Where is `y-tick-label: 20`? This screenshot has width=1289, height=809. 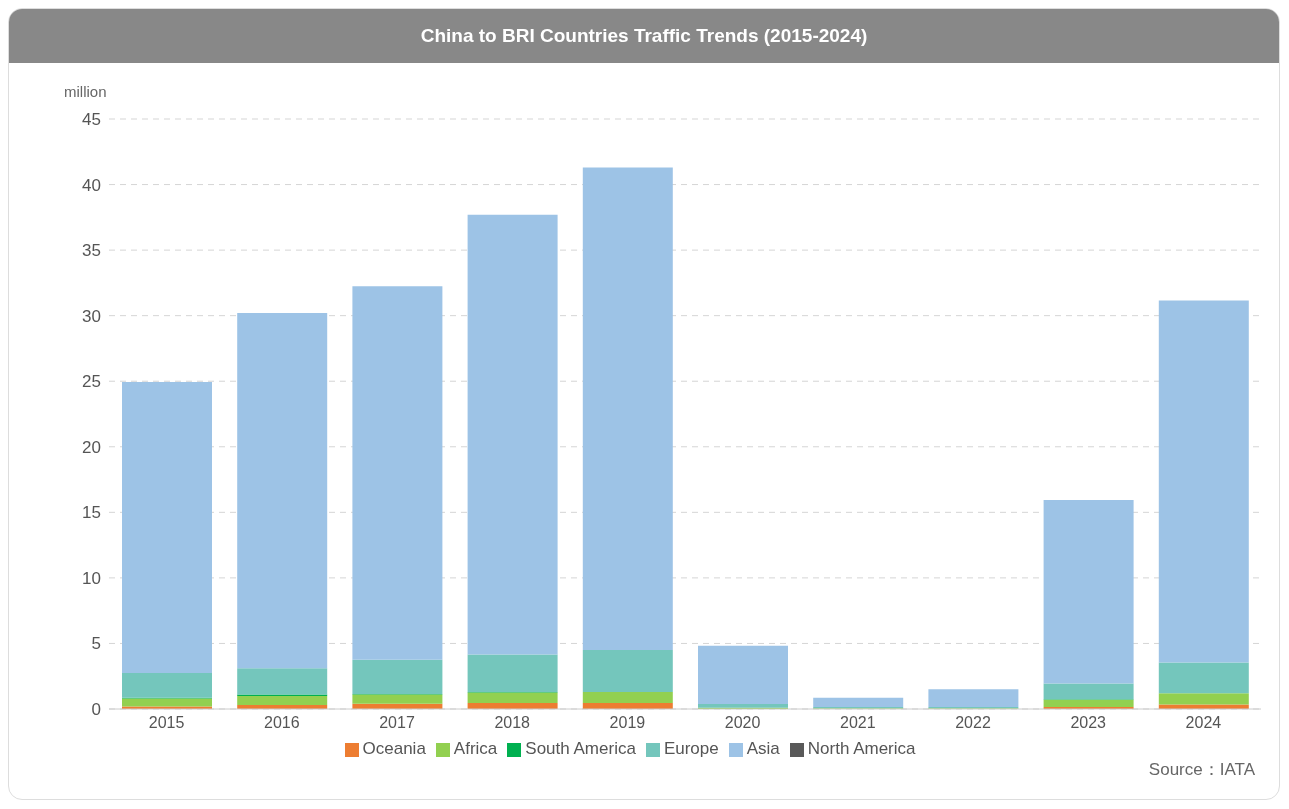
y-tick-label: 20 is located at coordinates (91, 447).